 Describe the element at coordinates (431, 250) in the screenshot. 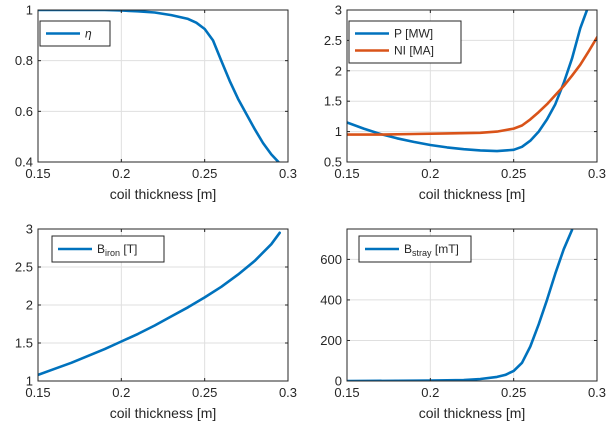

I see `legend-entry: Bstray [mT]` at that location.